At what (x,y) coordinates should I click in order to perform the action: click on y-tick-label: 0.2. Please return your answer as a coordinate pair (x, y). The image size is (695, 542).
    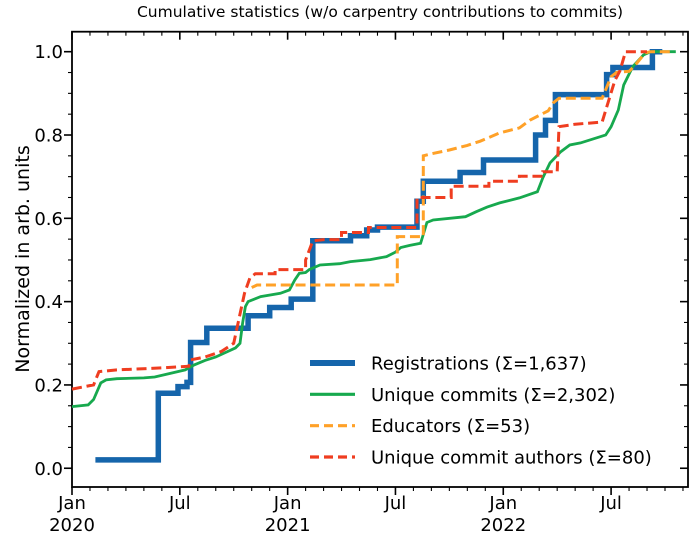
    Looking at the image, I should click on (48, 385).